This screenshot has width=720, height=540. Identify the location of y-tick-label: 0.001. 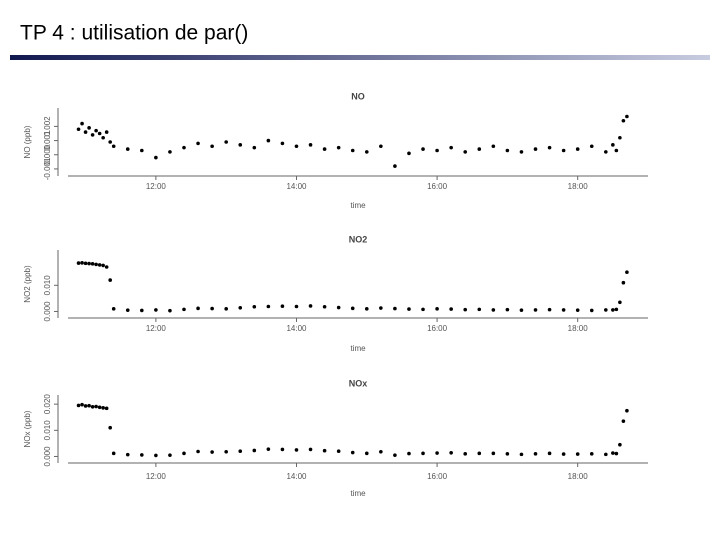
(47, 140).